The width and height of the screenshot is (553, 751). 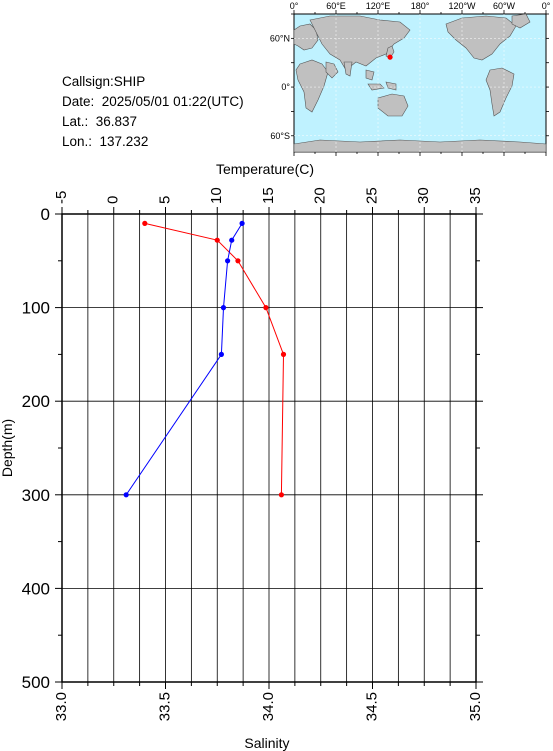 What do you see at coordinates (504, 6) in the screenshot?
I see `map-longitude-label: 60°W` at bounding box center [504, 6].